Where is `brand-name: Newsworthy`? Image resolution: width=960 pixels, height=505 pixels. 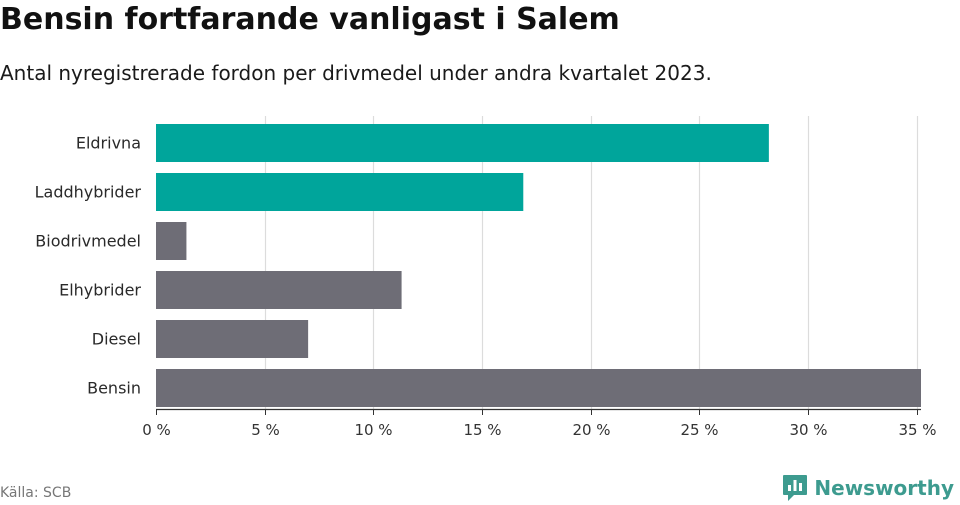
brand-name: Newsworthy is located at coordinates (884, 488).